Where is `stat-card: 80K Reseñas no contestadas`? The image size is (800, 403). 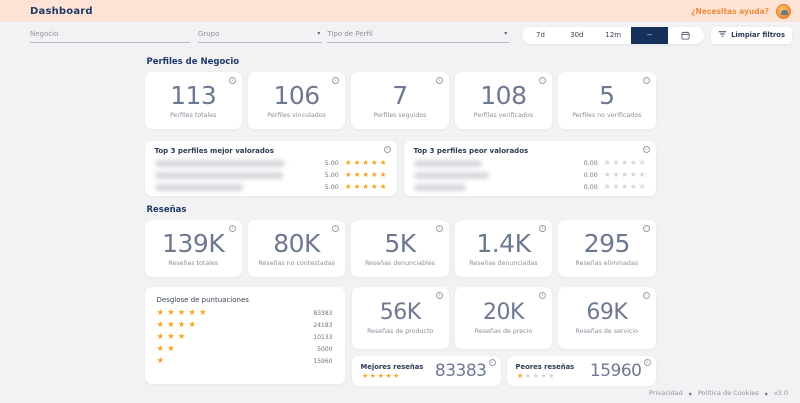 stat-card: 80K Reseñas no contestadas is located at coordinates (296, 248).